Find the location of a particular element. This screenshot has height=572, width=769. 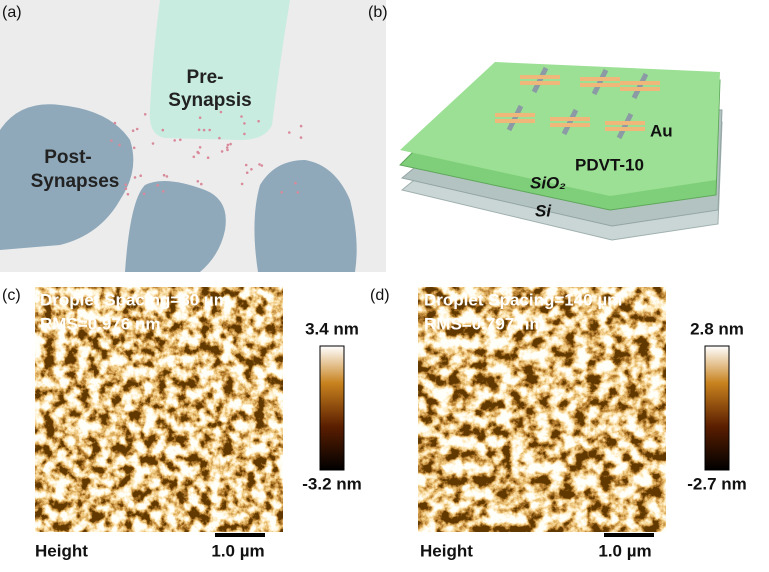

colorbar-max: 3.4 nm is located at coordinates (332, 328).